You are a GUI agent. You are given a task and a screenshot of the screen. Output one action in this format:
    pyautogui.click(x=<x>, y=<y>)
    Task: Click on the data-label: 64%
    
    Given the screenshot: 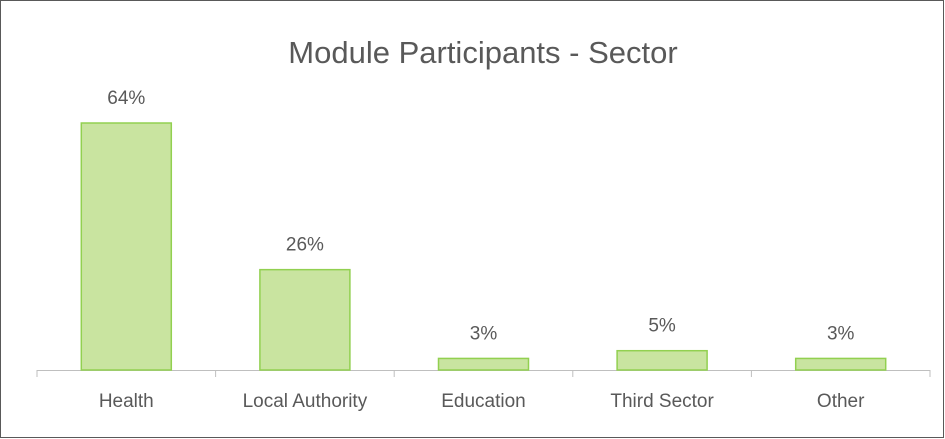 What is the action you would take?
    pyautogui.click(x=126, y=98)
    